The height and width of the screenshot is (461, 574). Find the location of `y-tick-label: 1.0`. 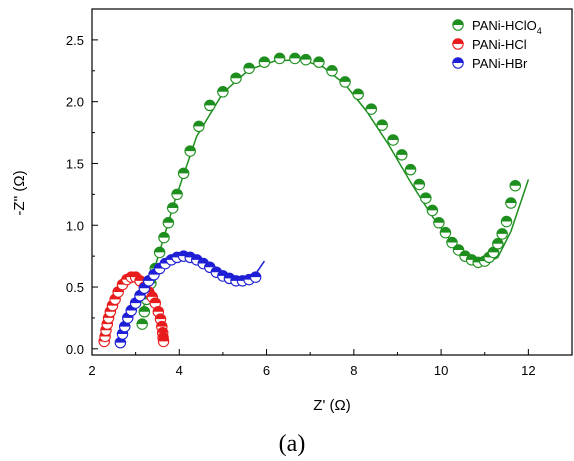

y-tick-label: 1.0 is located at coordinates (75, 225).